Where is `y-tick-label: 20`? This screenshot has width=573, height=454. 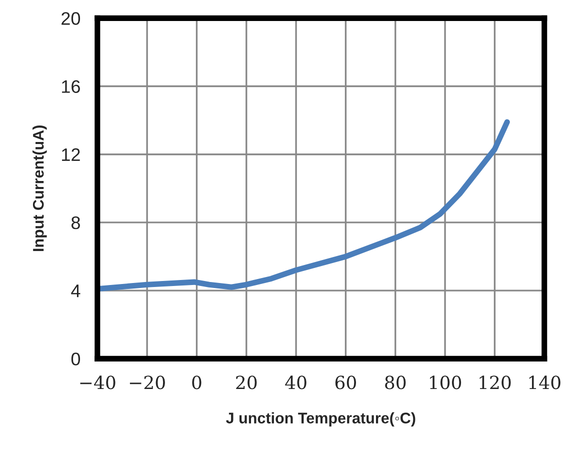 y-tick-label: 20 is located at coordinates (71, 18).